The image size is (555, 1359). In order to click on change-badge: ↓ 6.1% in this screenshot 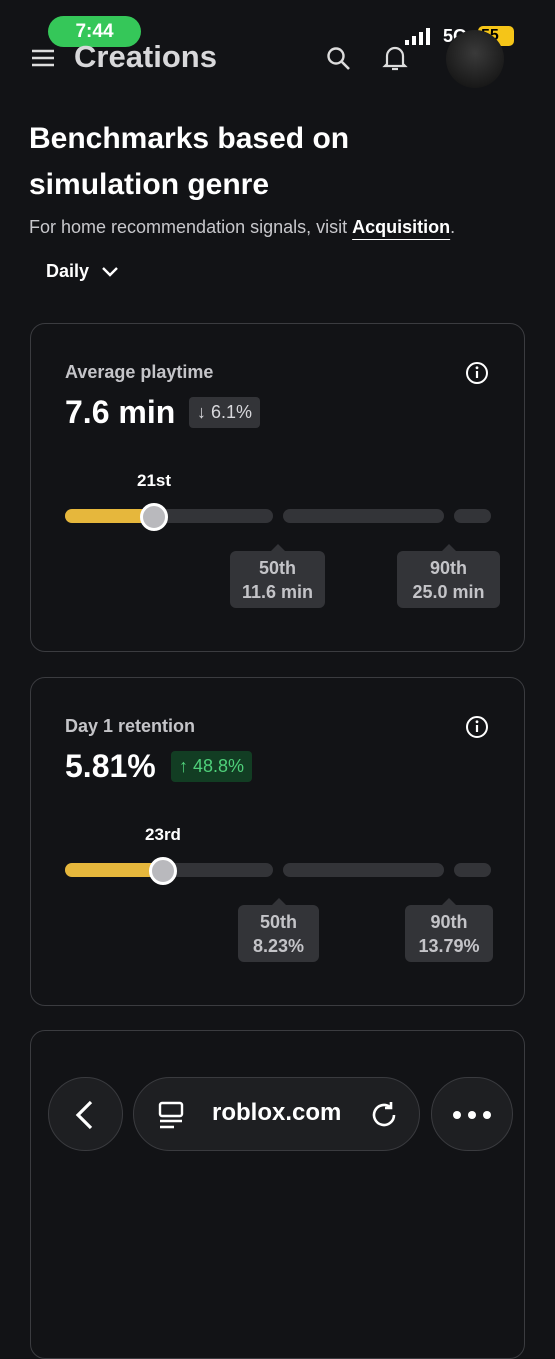, I will do `click(225, 412)`.